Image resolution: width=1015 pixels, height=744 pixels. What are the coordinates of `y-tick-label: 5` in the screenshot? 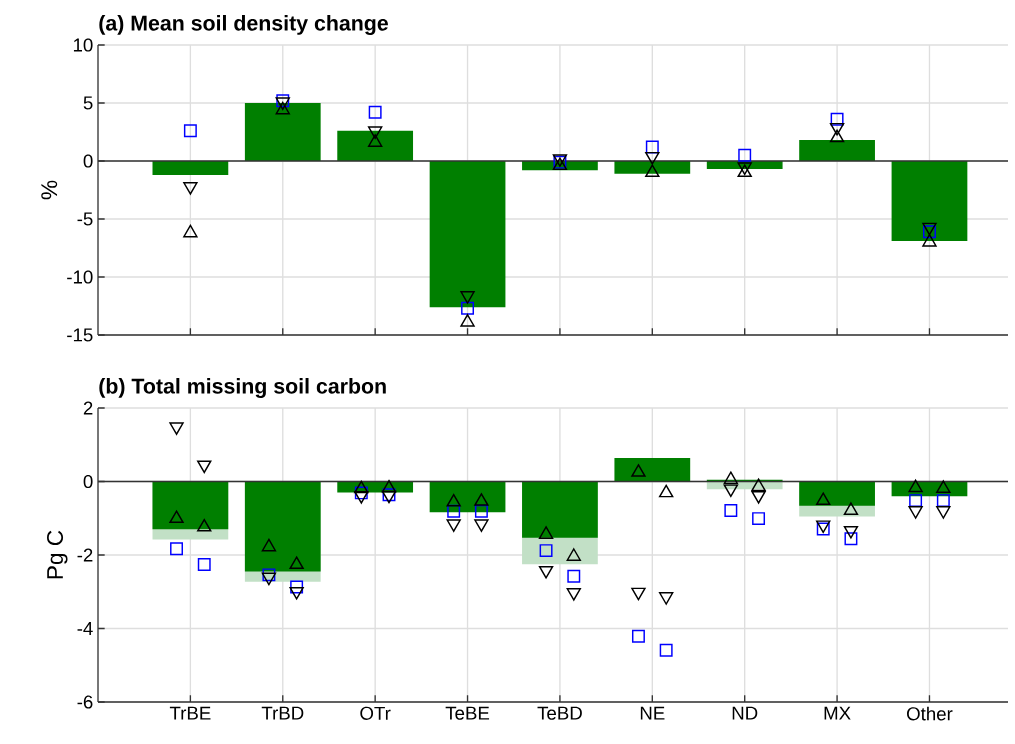 It's located at (88, 103).